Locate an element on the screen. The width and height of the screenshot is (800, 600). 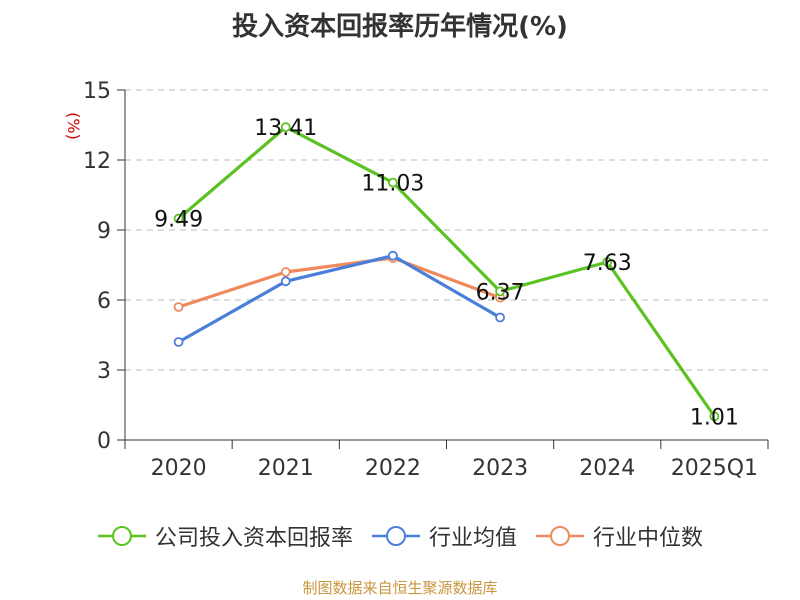
data-label: 13.41 is located at coordinates (285, 128).